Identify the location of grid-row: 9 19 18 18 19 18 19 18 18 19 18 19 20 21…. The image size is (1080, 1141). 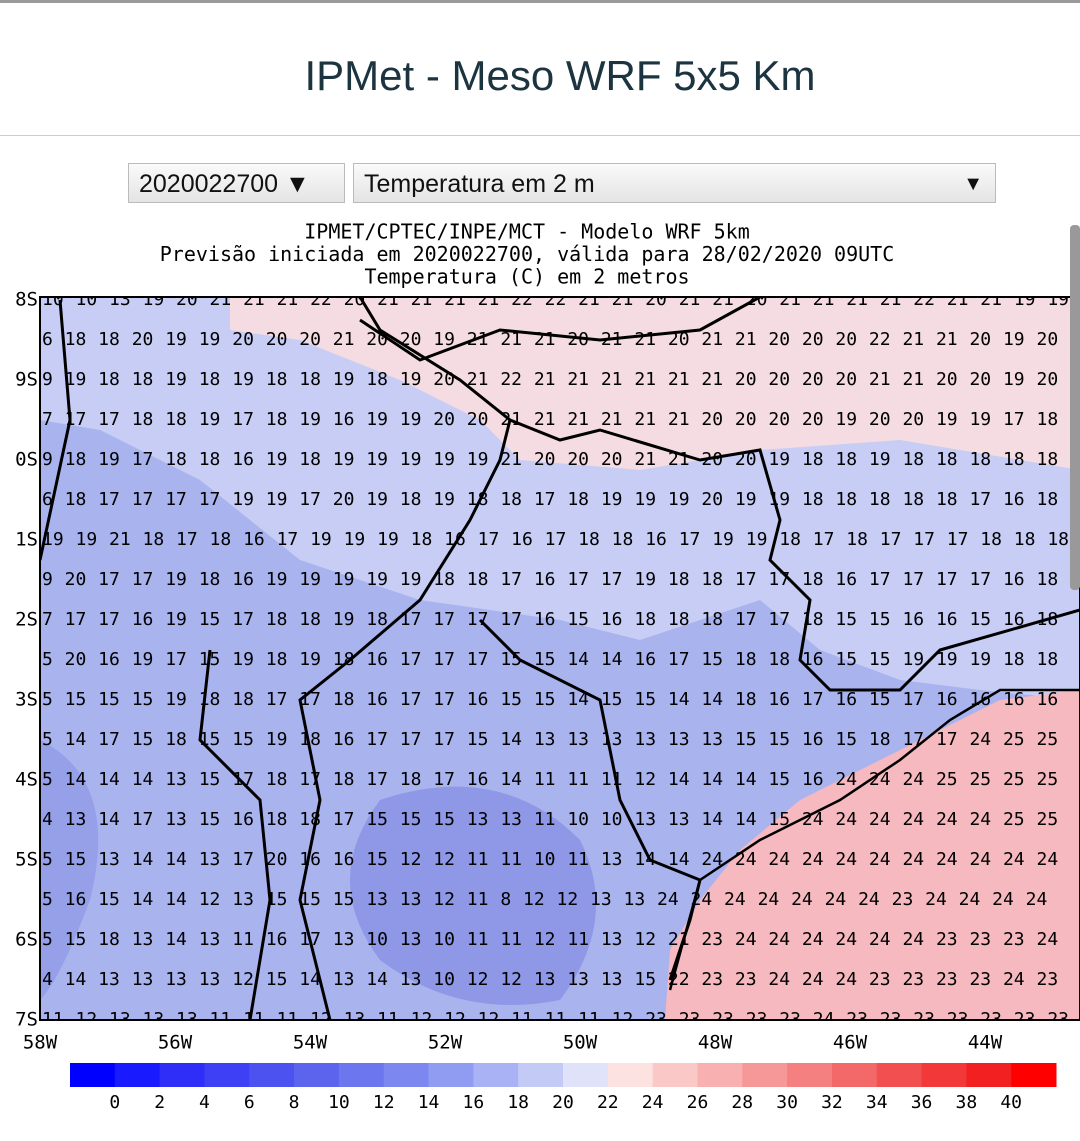
(550, 379).